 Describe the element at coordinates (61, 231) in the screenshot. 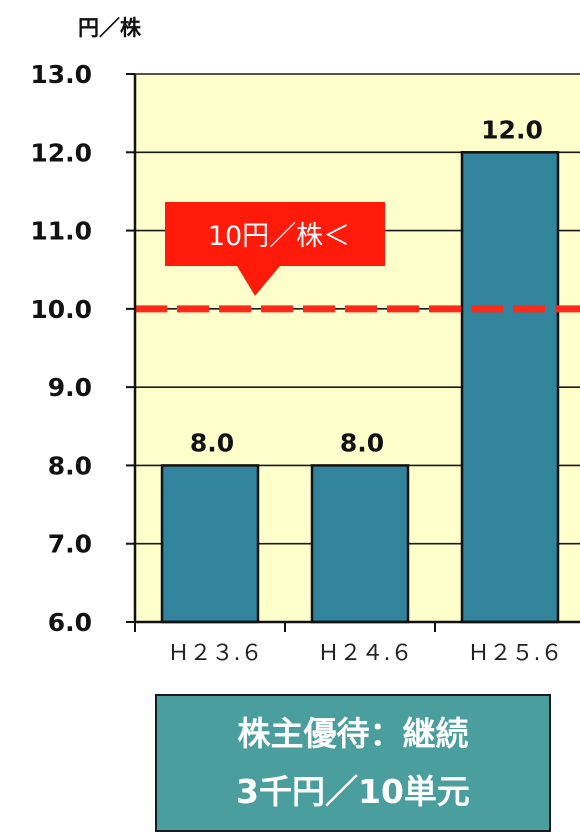

I see `y-tick-label: 11.0` at that location.